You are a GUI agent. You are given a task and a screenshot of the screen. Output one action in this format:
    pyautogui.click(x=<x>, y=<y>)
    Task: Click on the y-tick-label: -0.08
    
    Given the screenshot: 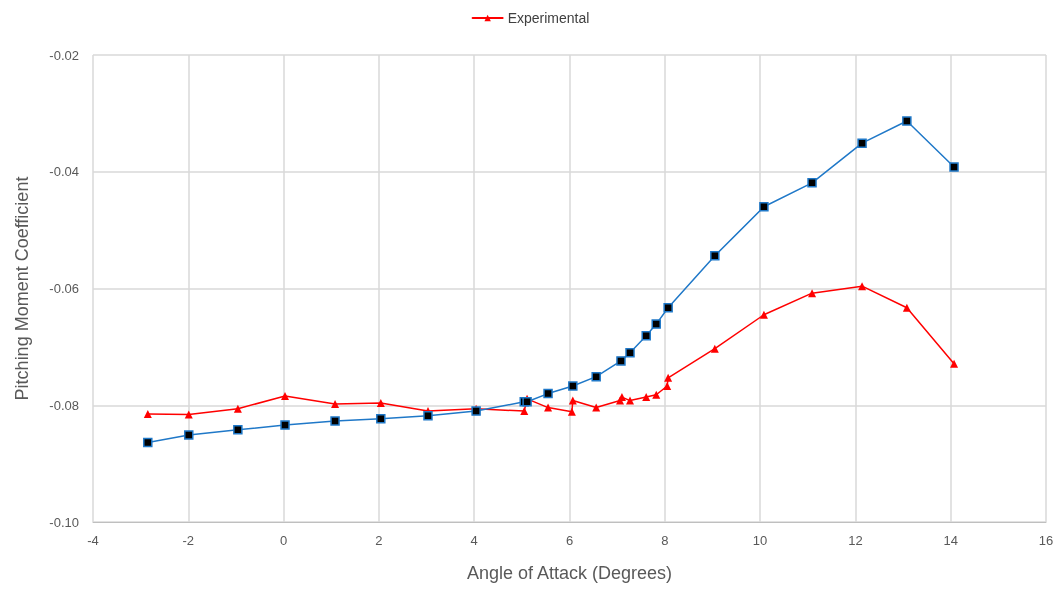 What is the action you would take?
    pyautogui.click(x=64, y=405)
    